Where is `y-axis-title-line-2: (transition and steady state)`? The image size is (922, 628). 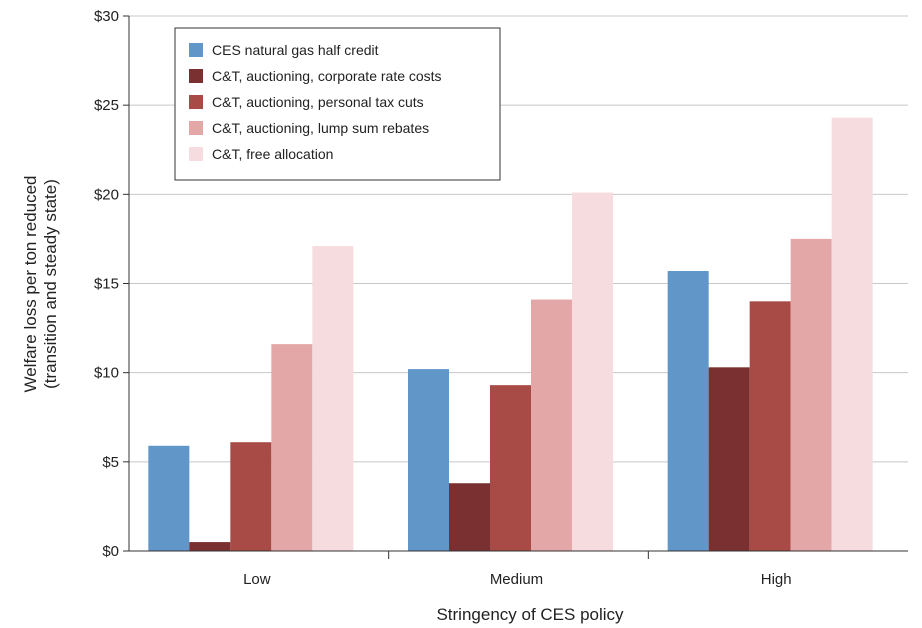
y-axis-title-line-2: (transition and steady state) is located at coordinates (50, 284).